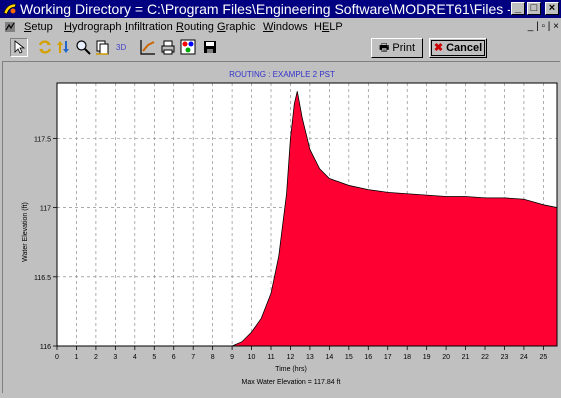 This screenshot has height=398, width=561. I want to click on maximize-button: □, so click(534, 8).